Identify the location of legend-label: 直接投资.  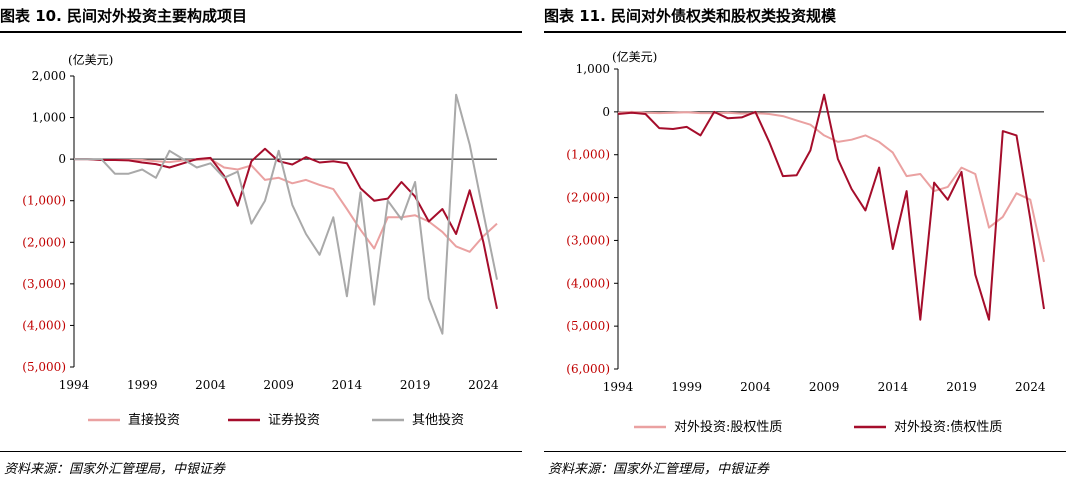
(154, 420).